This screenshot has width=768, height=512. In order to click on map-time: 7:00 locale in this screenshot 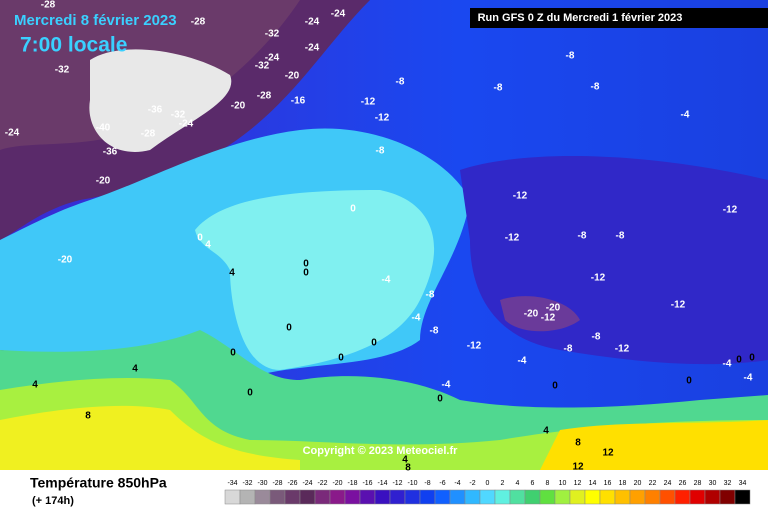, I will do `click(73, 45)`.